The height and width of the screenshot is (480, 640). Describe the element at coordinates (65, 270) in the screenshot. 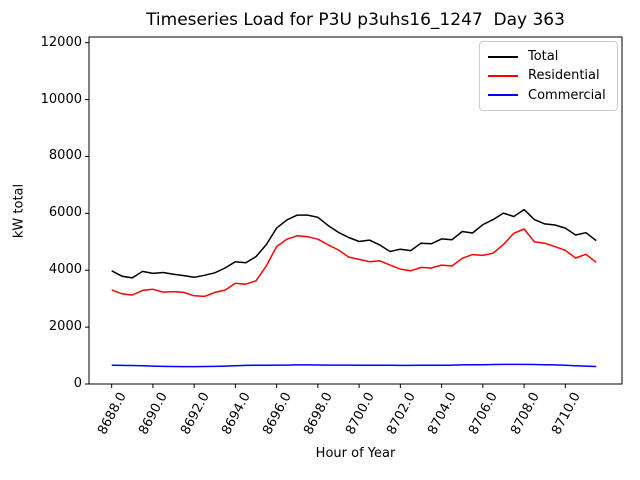

I see `y-tick-label: 4000` at that location.